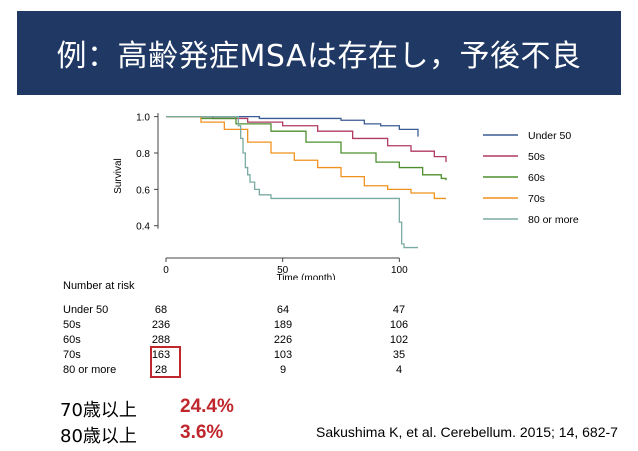  What do you see at coordinates (143, 118) in the screenshot?
I see `y-tick-label: 1.0` at bounding box center [143, 118].